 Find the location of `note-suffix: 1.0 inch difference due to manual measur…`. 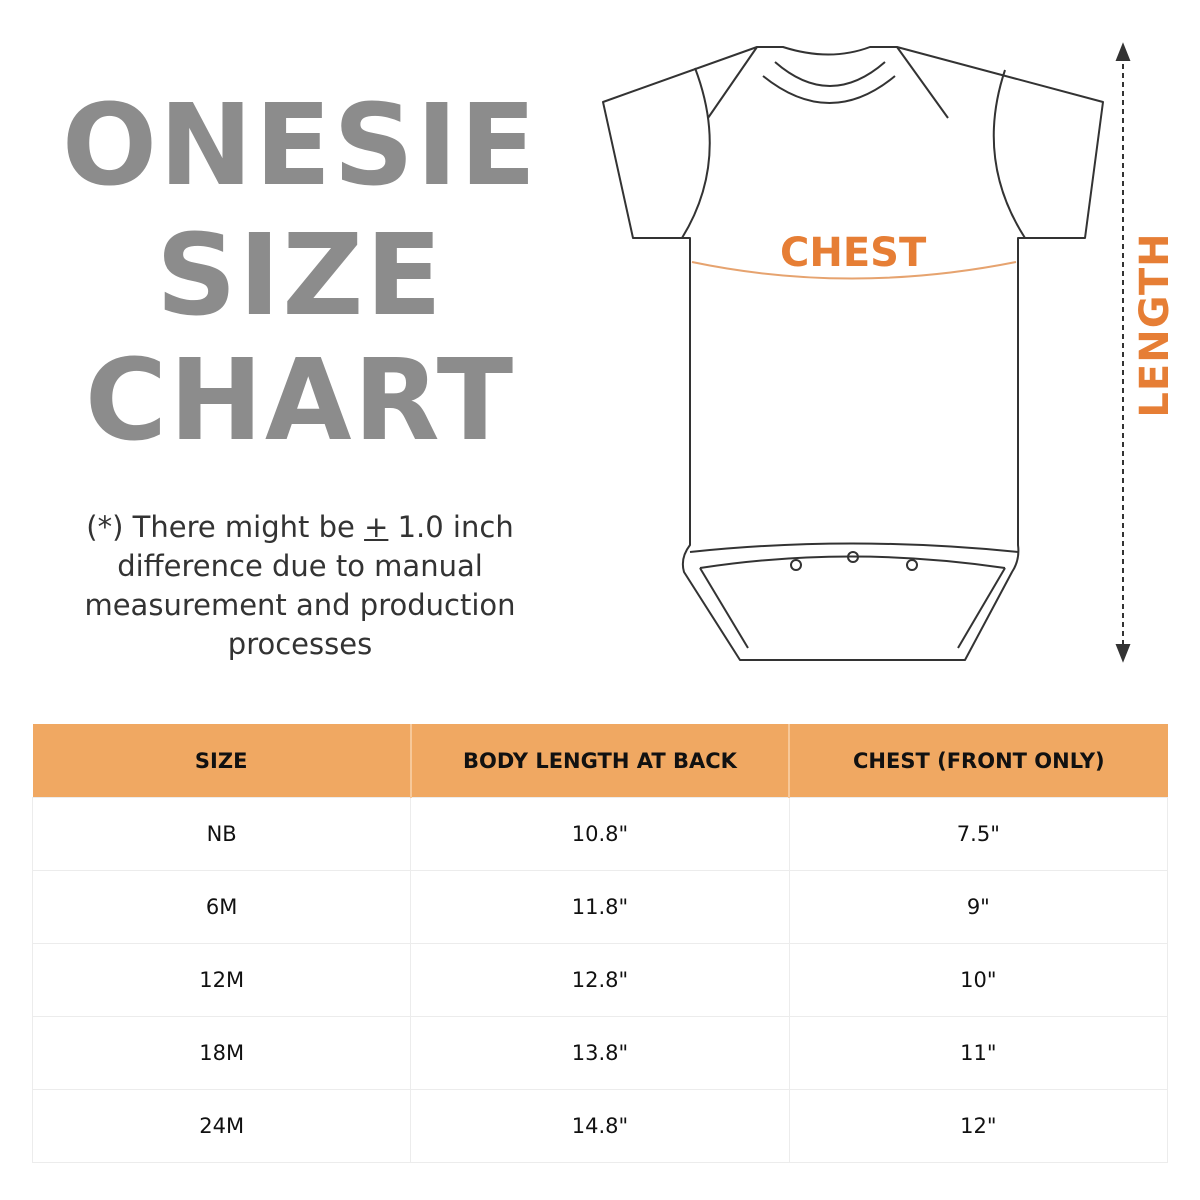

note-suffix: 1.0 inch difference due to manual measur… is located at coordinates (300, 585).